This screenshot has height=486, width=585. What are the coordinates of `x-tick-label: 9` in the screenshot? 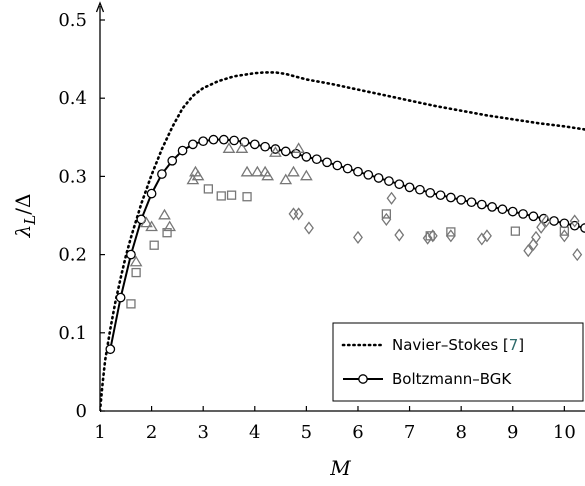 It's located at (512, 432).